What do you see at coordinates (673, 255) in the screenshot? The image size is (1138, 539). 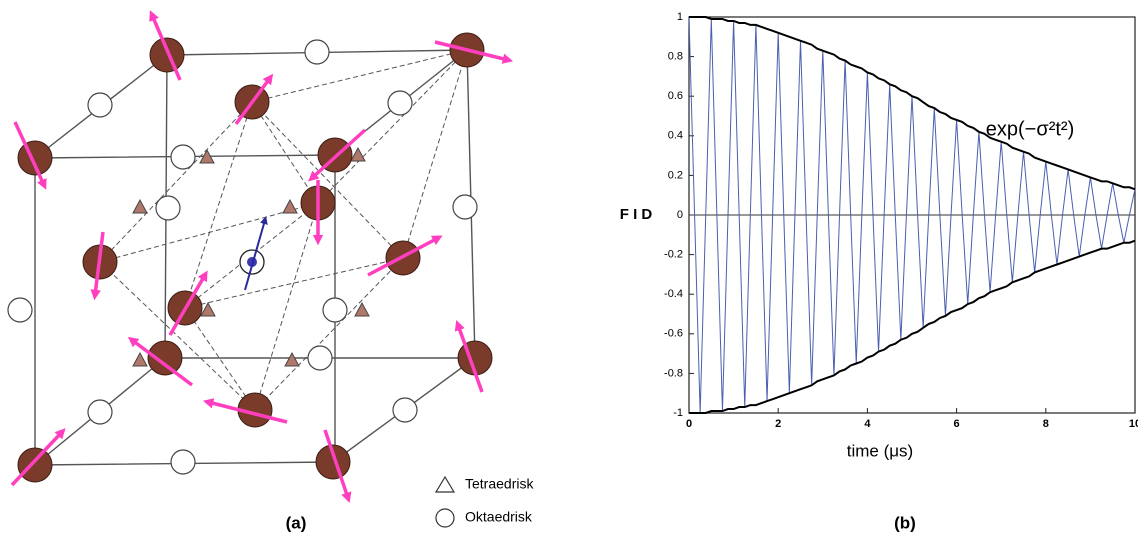 I see `y-tick-label: -0.2` at bounding box center [673, 255].